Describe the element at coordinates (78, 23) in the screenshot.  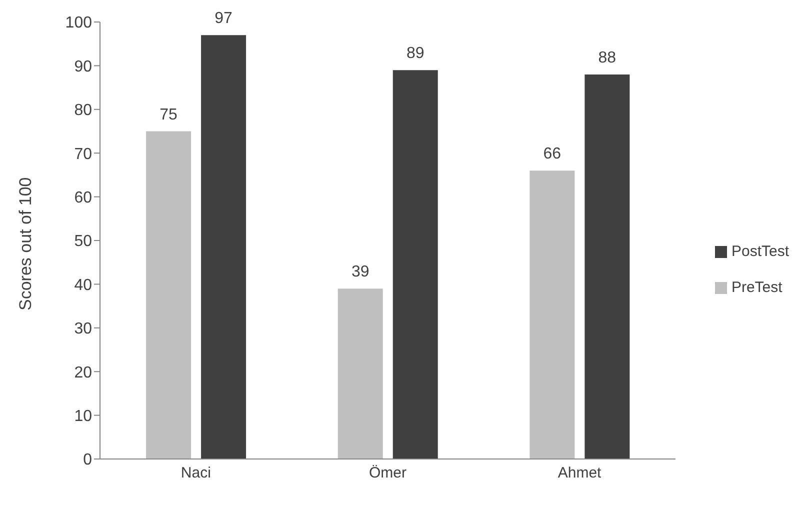
I see `y-tick-label: 100` at that location.